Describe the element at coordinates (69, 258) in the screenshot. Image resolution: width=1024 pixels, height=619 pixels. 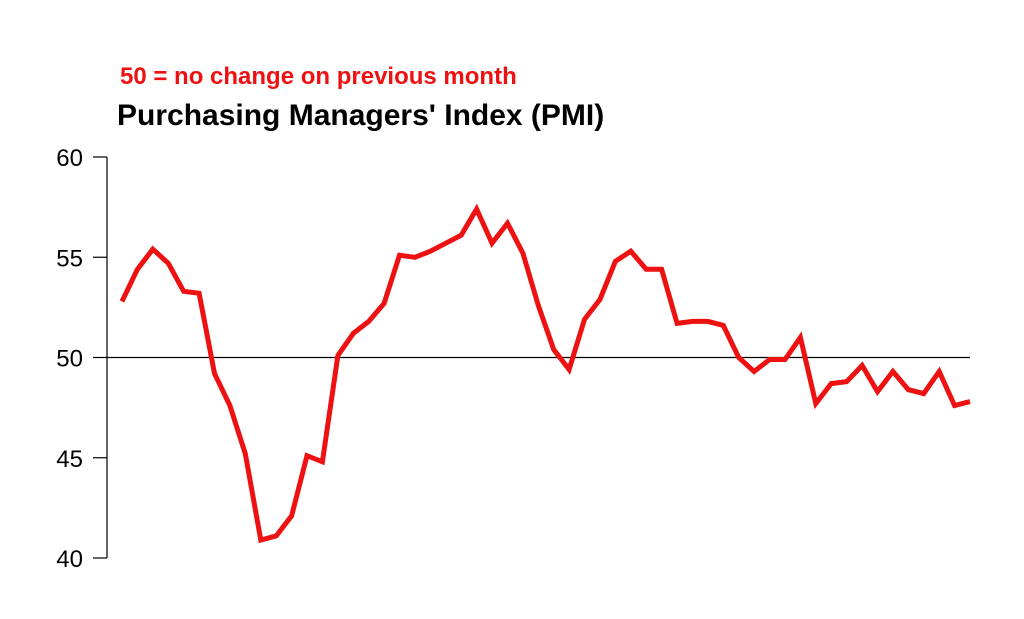
I see `y-tick-label-55: 55` at that location.